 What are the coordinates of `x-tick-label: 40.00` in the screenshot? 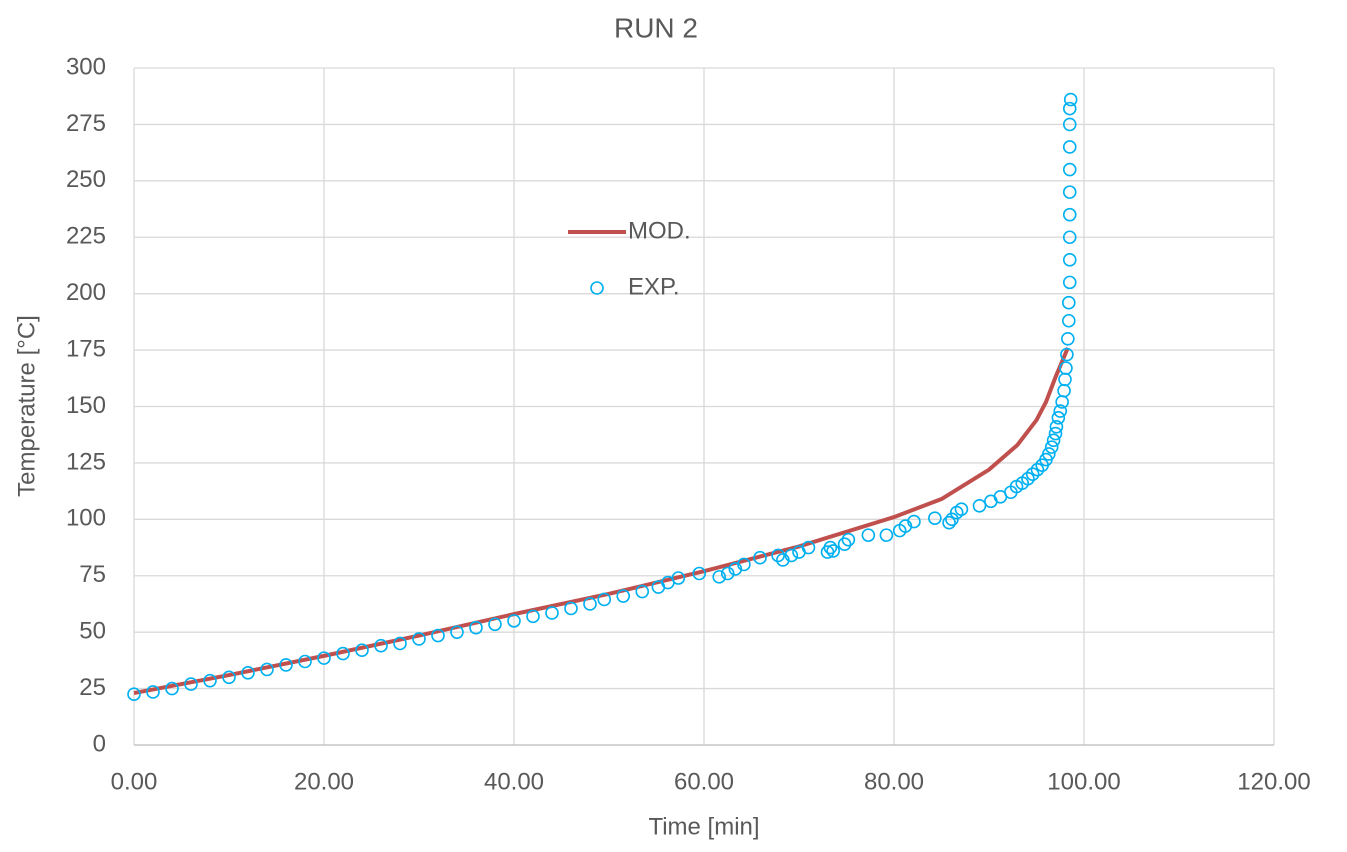 It's located at (514, 781).